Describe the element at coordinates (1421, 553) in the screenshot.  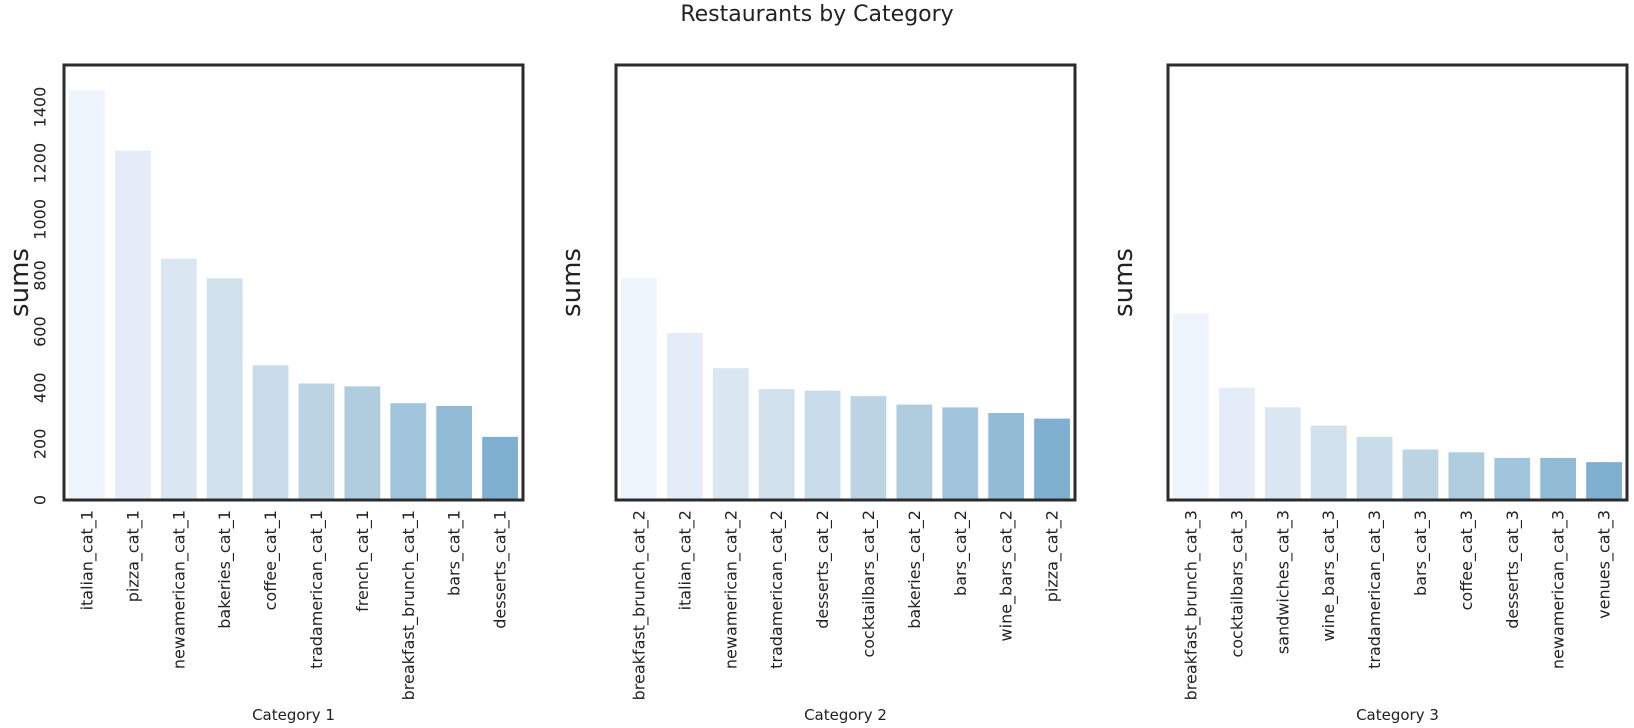
I see `x-tick-label: bars_cat_3` at that location.